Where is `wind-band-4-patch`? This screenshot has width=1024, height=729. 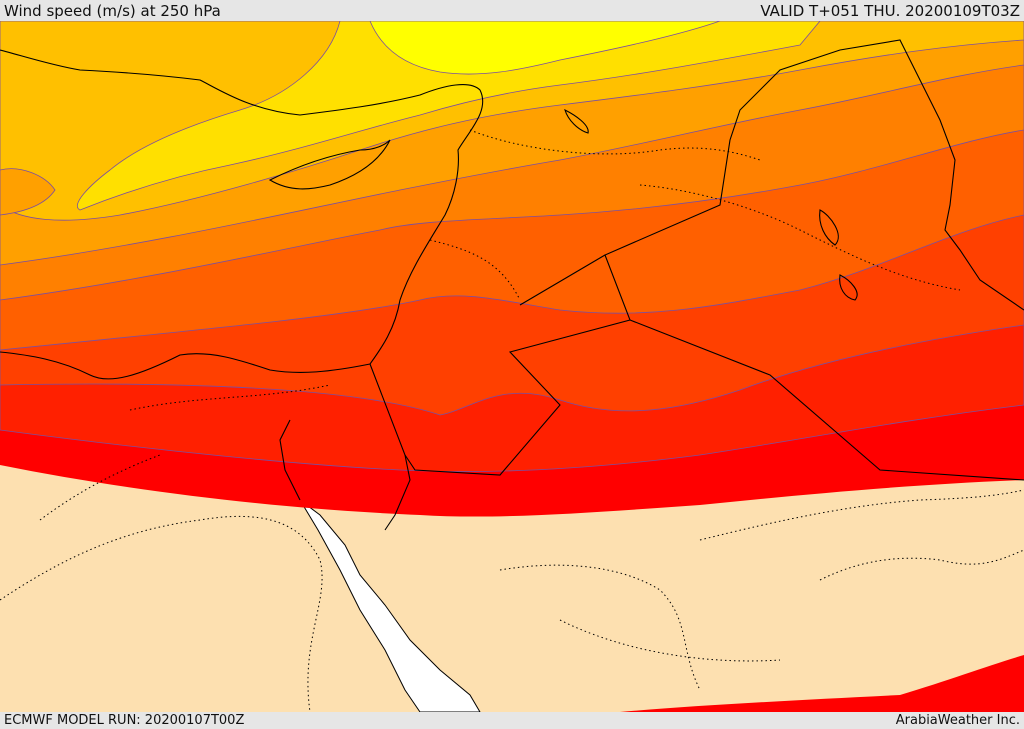
wind-band-4-patch is located at coordinates (28, 192).